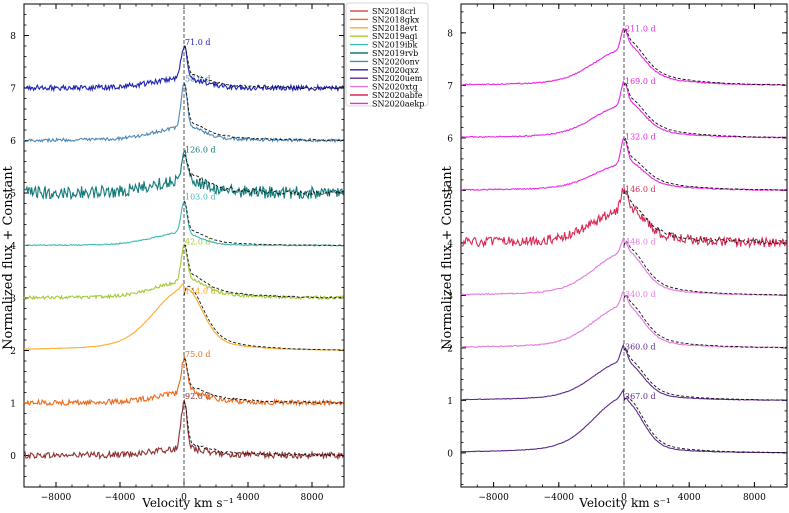 Image resolution: width=789 pixels, height=513 pixels. Describe the element at coordinates (197, 354) in the screenshot. I see `left-phase-label: 75.0 d` at that location.